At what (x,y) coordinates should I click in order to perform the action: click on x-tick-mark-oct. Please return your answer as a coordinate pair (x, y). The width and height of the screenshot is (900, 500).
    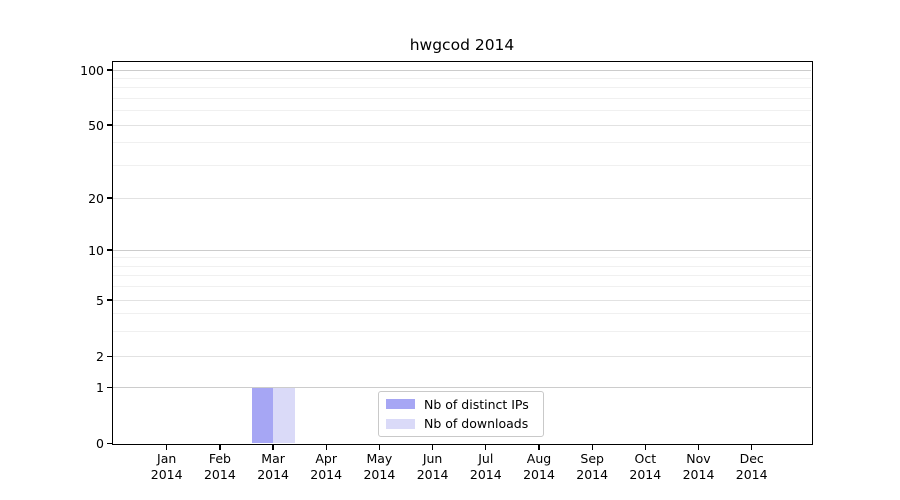
    Looking at the image, I should click on (645, 447).